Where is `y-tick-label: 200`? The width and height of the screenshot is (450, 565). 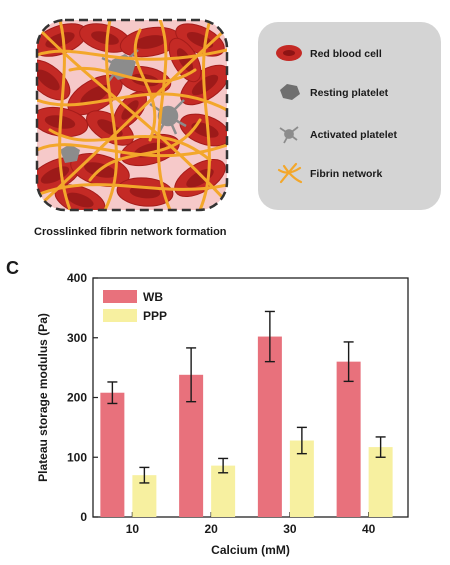 y-tick-label: 200 is located at coordinates (77, 398).